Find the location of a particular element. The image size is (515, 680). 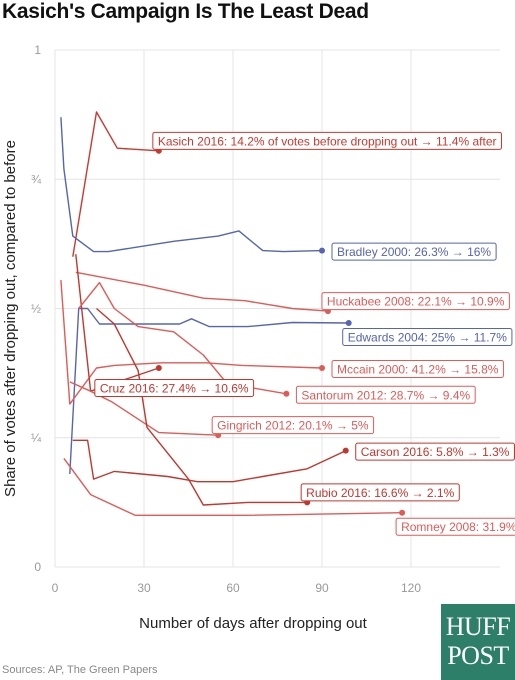

chart-title: Kasich's Campaign Is The Least Dead is located at coordinates (185, 11).